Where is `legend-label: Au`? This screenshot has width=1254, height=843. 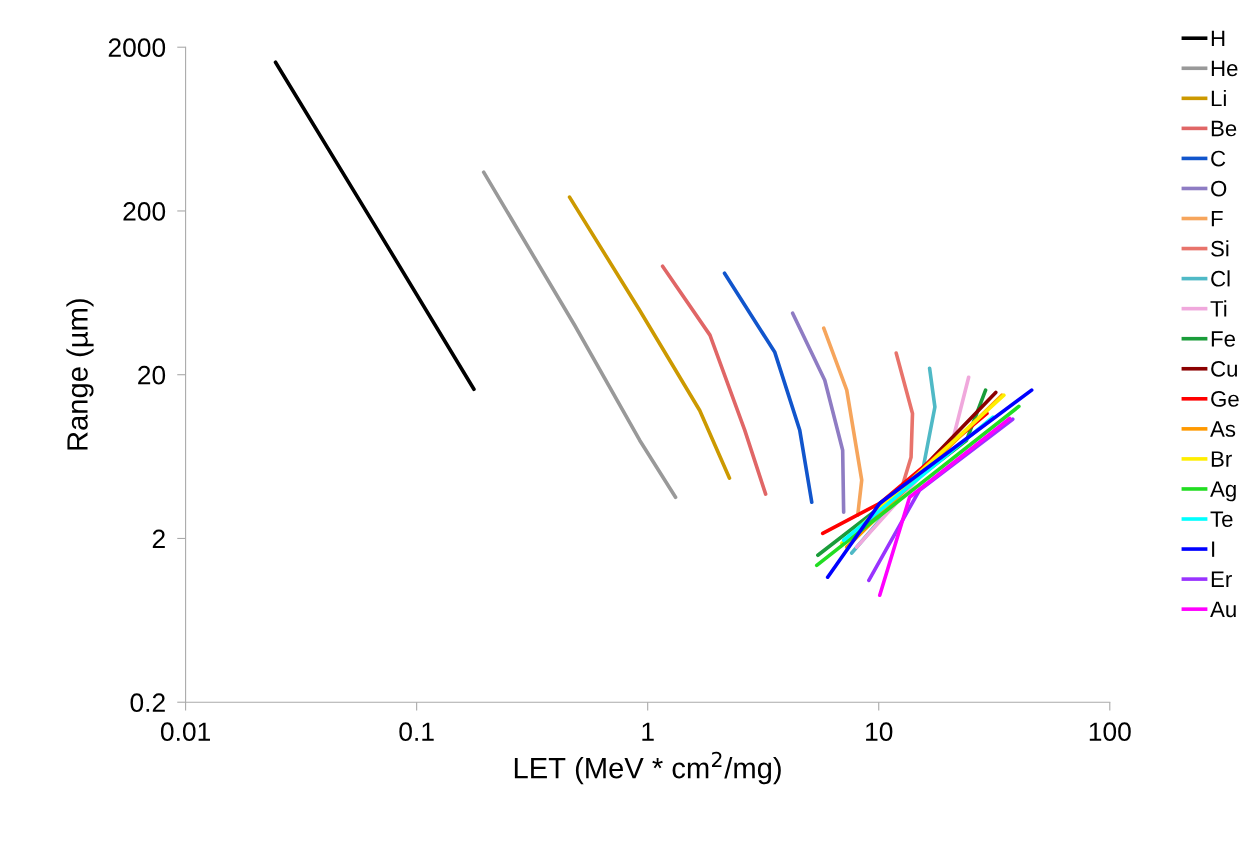
legend-label: Au is located at coordinates (1223, 609).